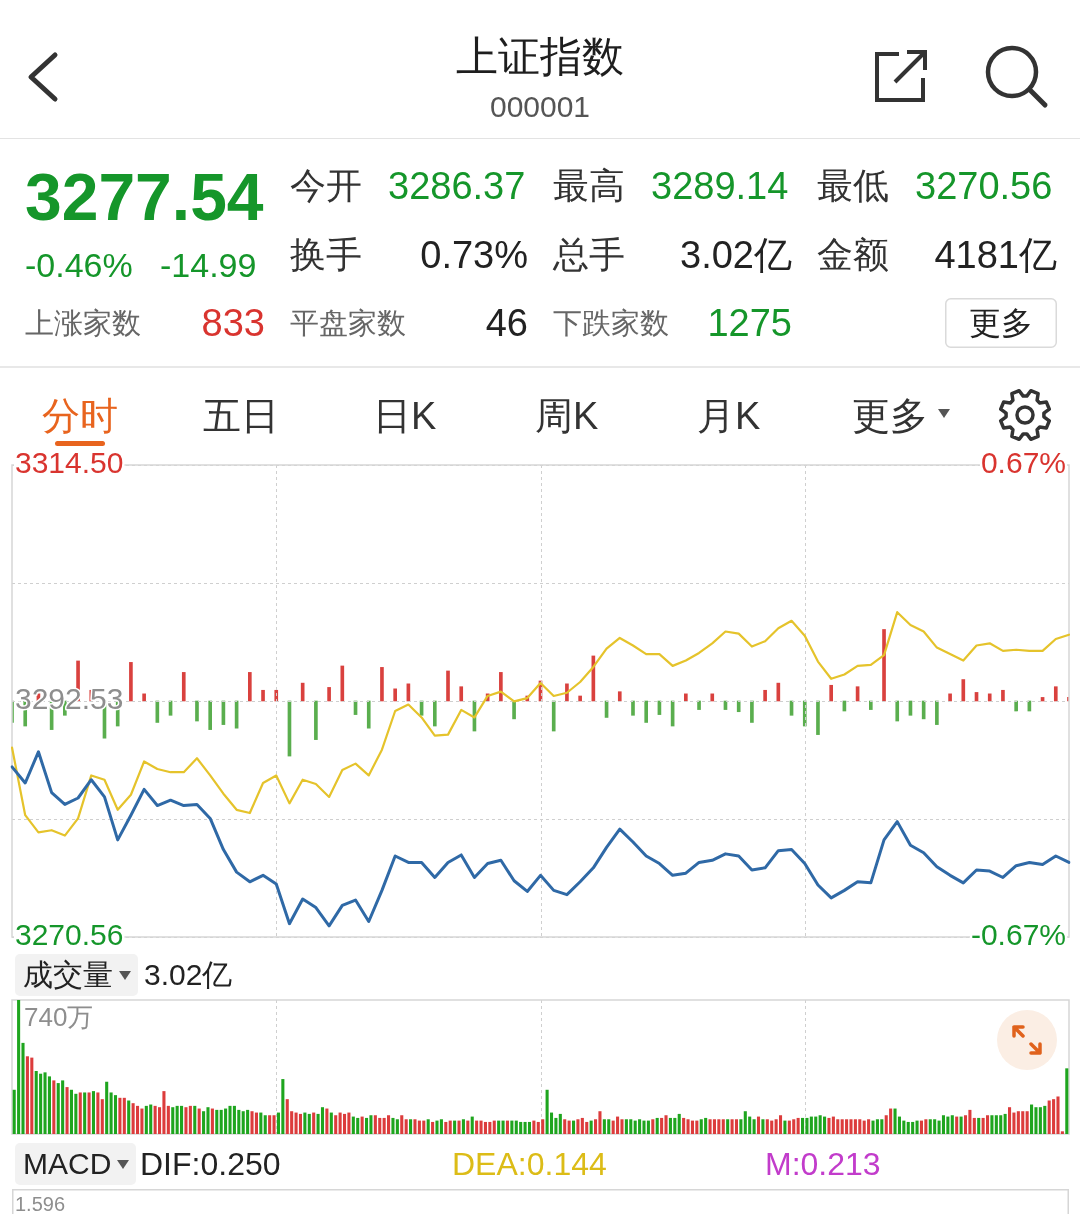 The image size is (1080, 1214). I want to click on y-tick-label: 3314.50, so click(69, 463).